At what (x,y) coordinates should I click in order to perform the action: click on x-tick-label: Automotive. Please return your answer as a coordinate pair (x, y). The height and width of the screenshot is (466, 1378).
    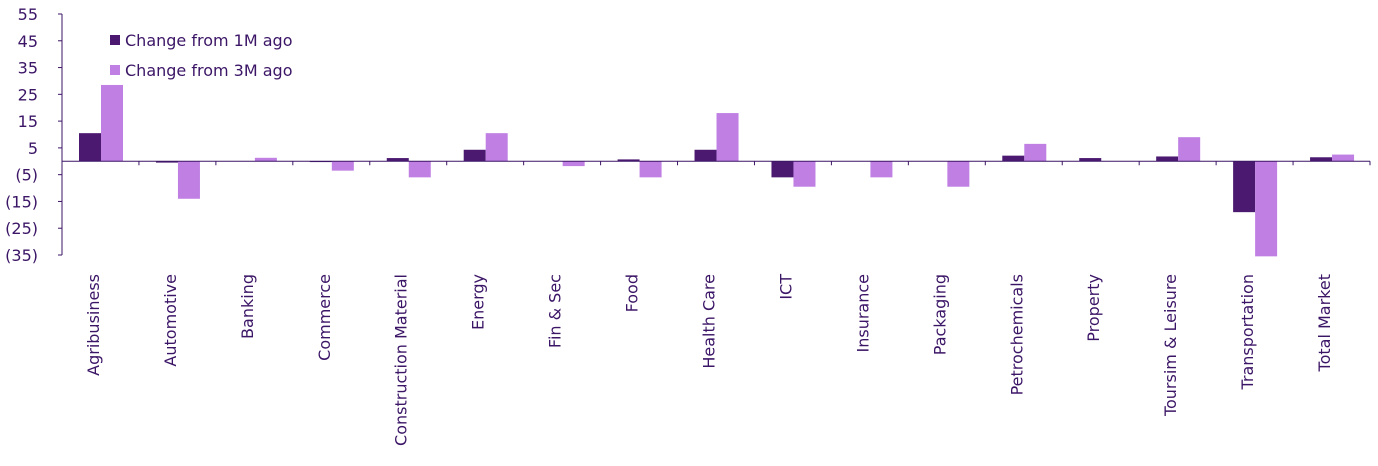
    Looking at the image, I should click on (170, 320).